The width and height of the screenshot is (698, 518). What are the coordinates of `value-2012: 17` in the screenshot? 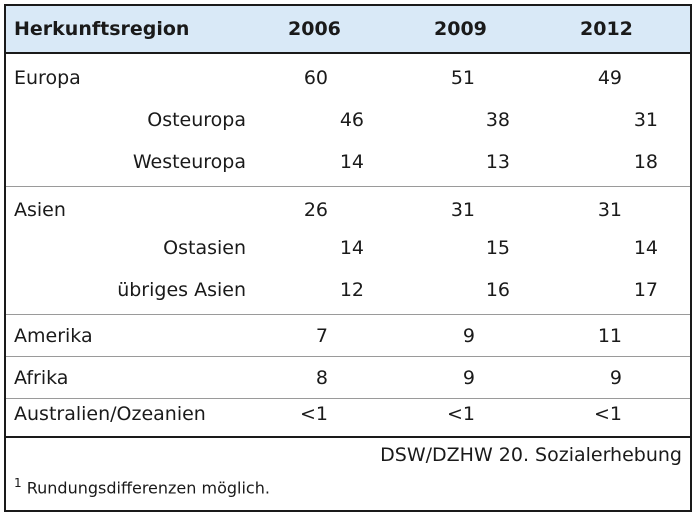 It's located at (645, 290).